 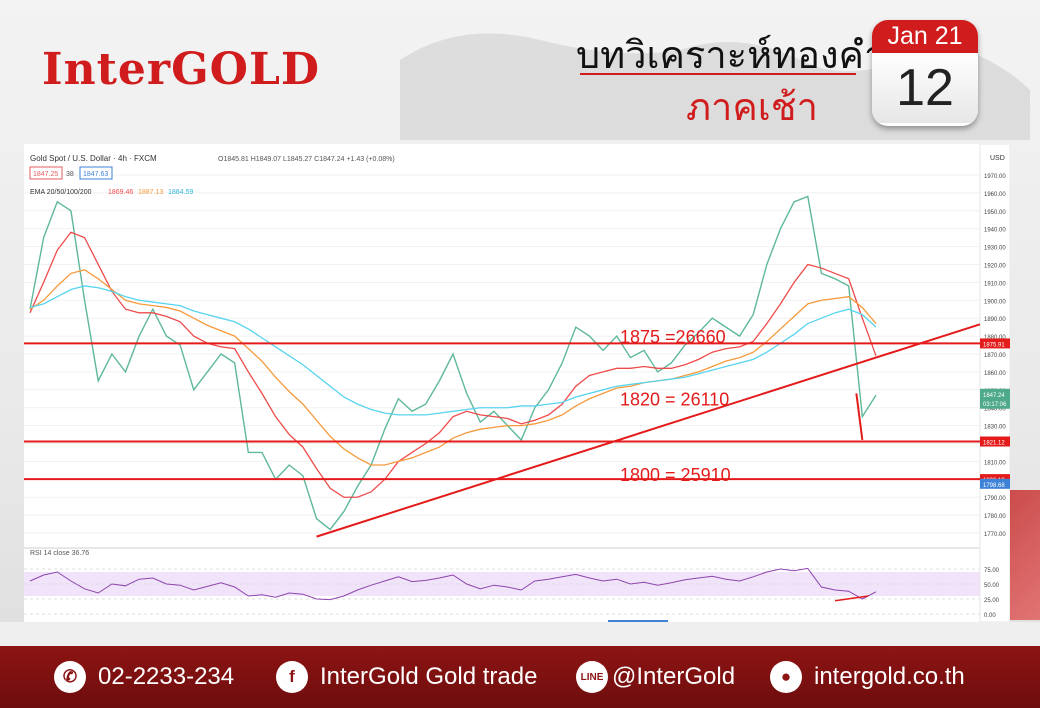 What do you see at coordinates (995, 231) in the screenshot?
I see `price-tick-label: 1940.00` at bounding box center [995, 231].